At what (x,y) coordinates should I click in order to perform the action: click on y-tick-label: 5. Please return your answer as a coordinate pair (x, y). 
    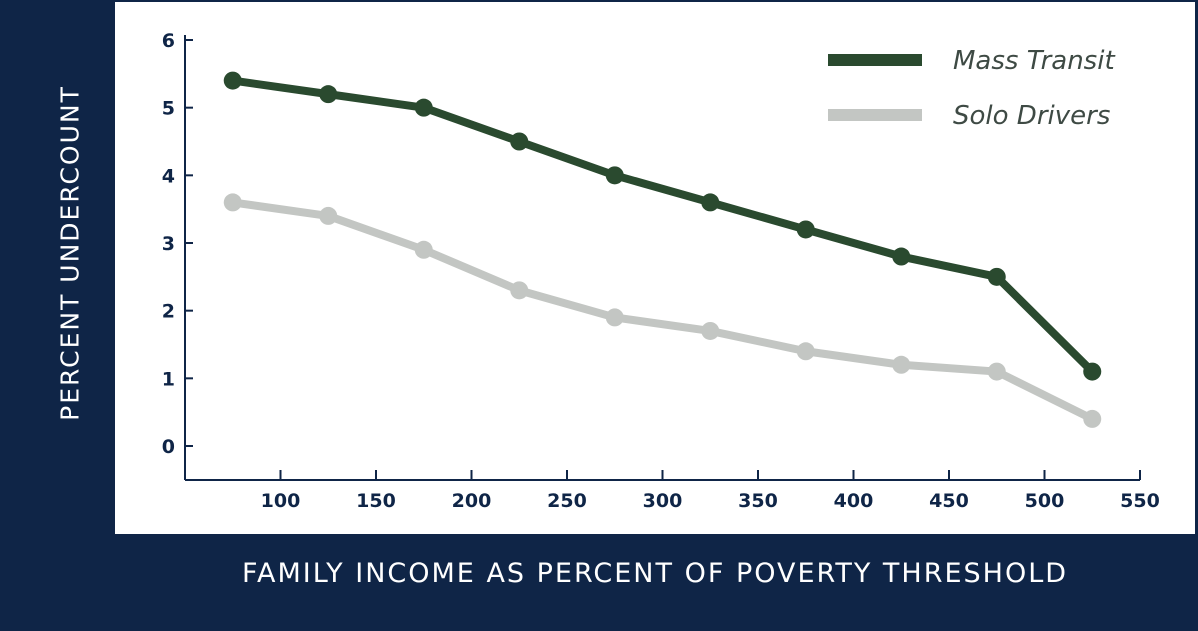
    Looking at the image, I should click on (168, 109).